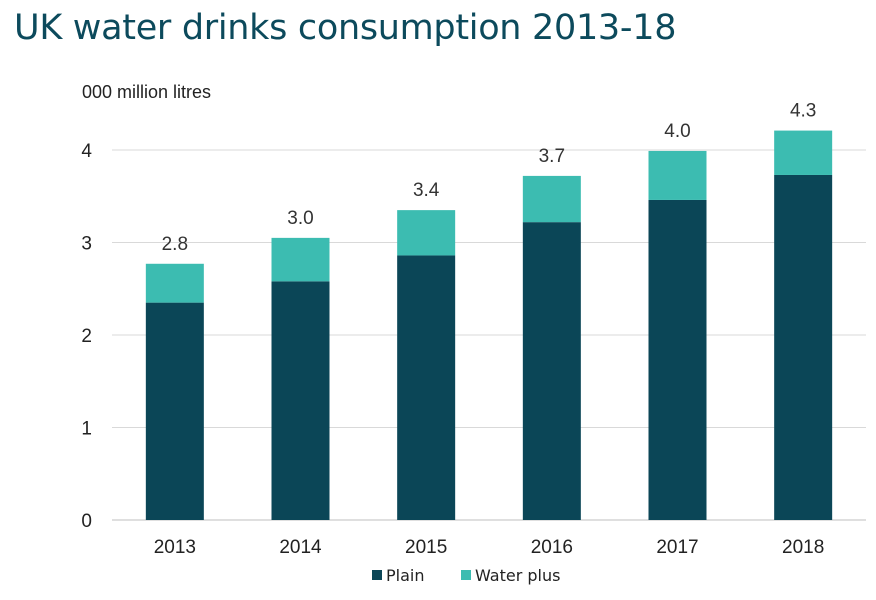 The height and width of the screenshot is (600, 876). I want to click on legend-label-water-plus: Water plus, so click(517, 575).